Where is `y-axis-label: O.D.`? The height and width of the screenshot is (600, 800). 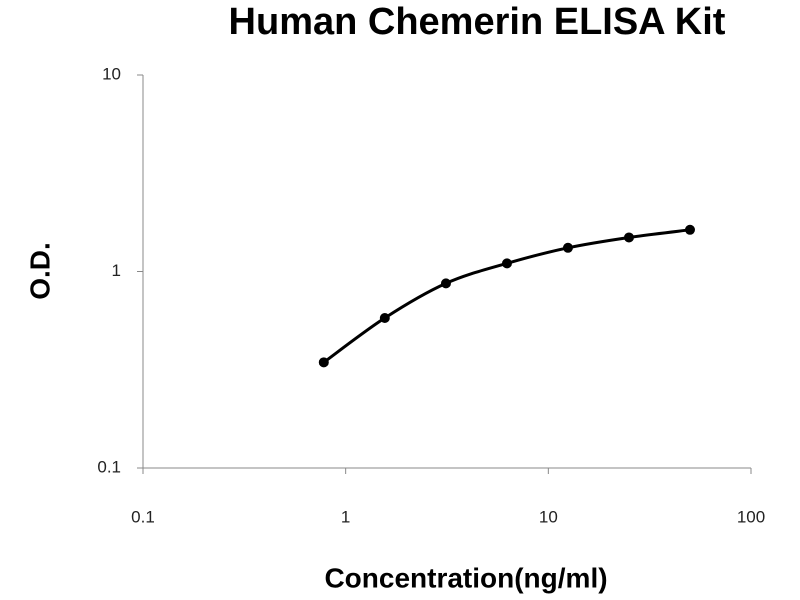
y-axis-label: O.D. is located at coordinates (39, 271).